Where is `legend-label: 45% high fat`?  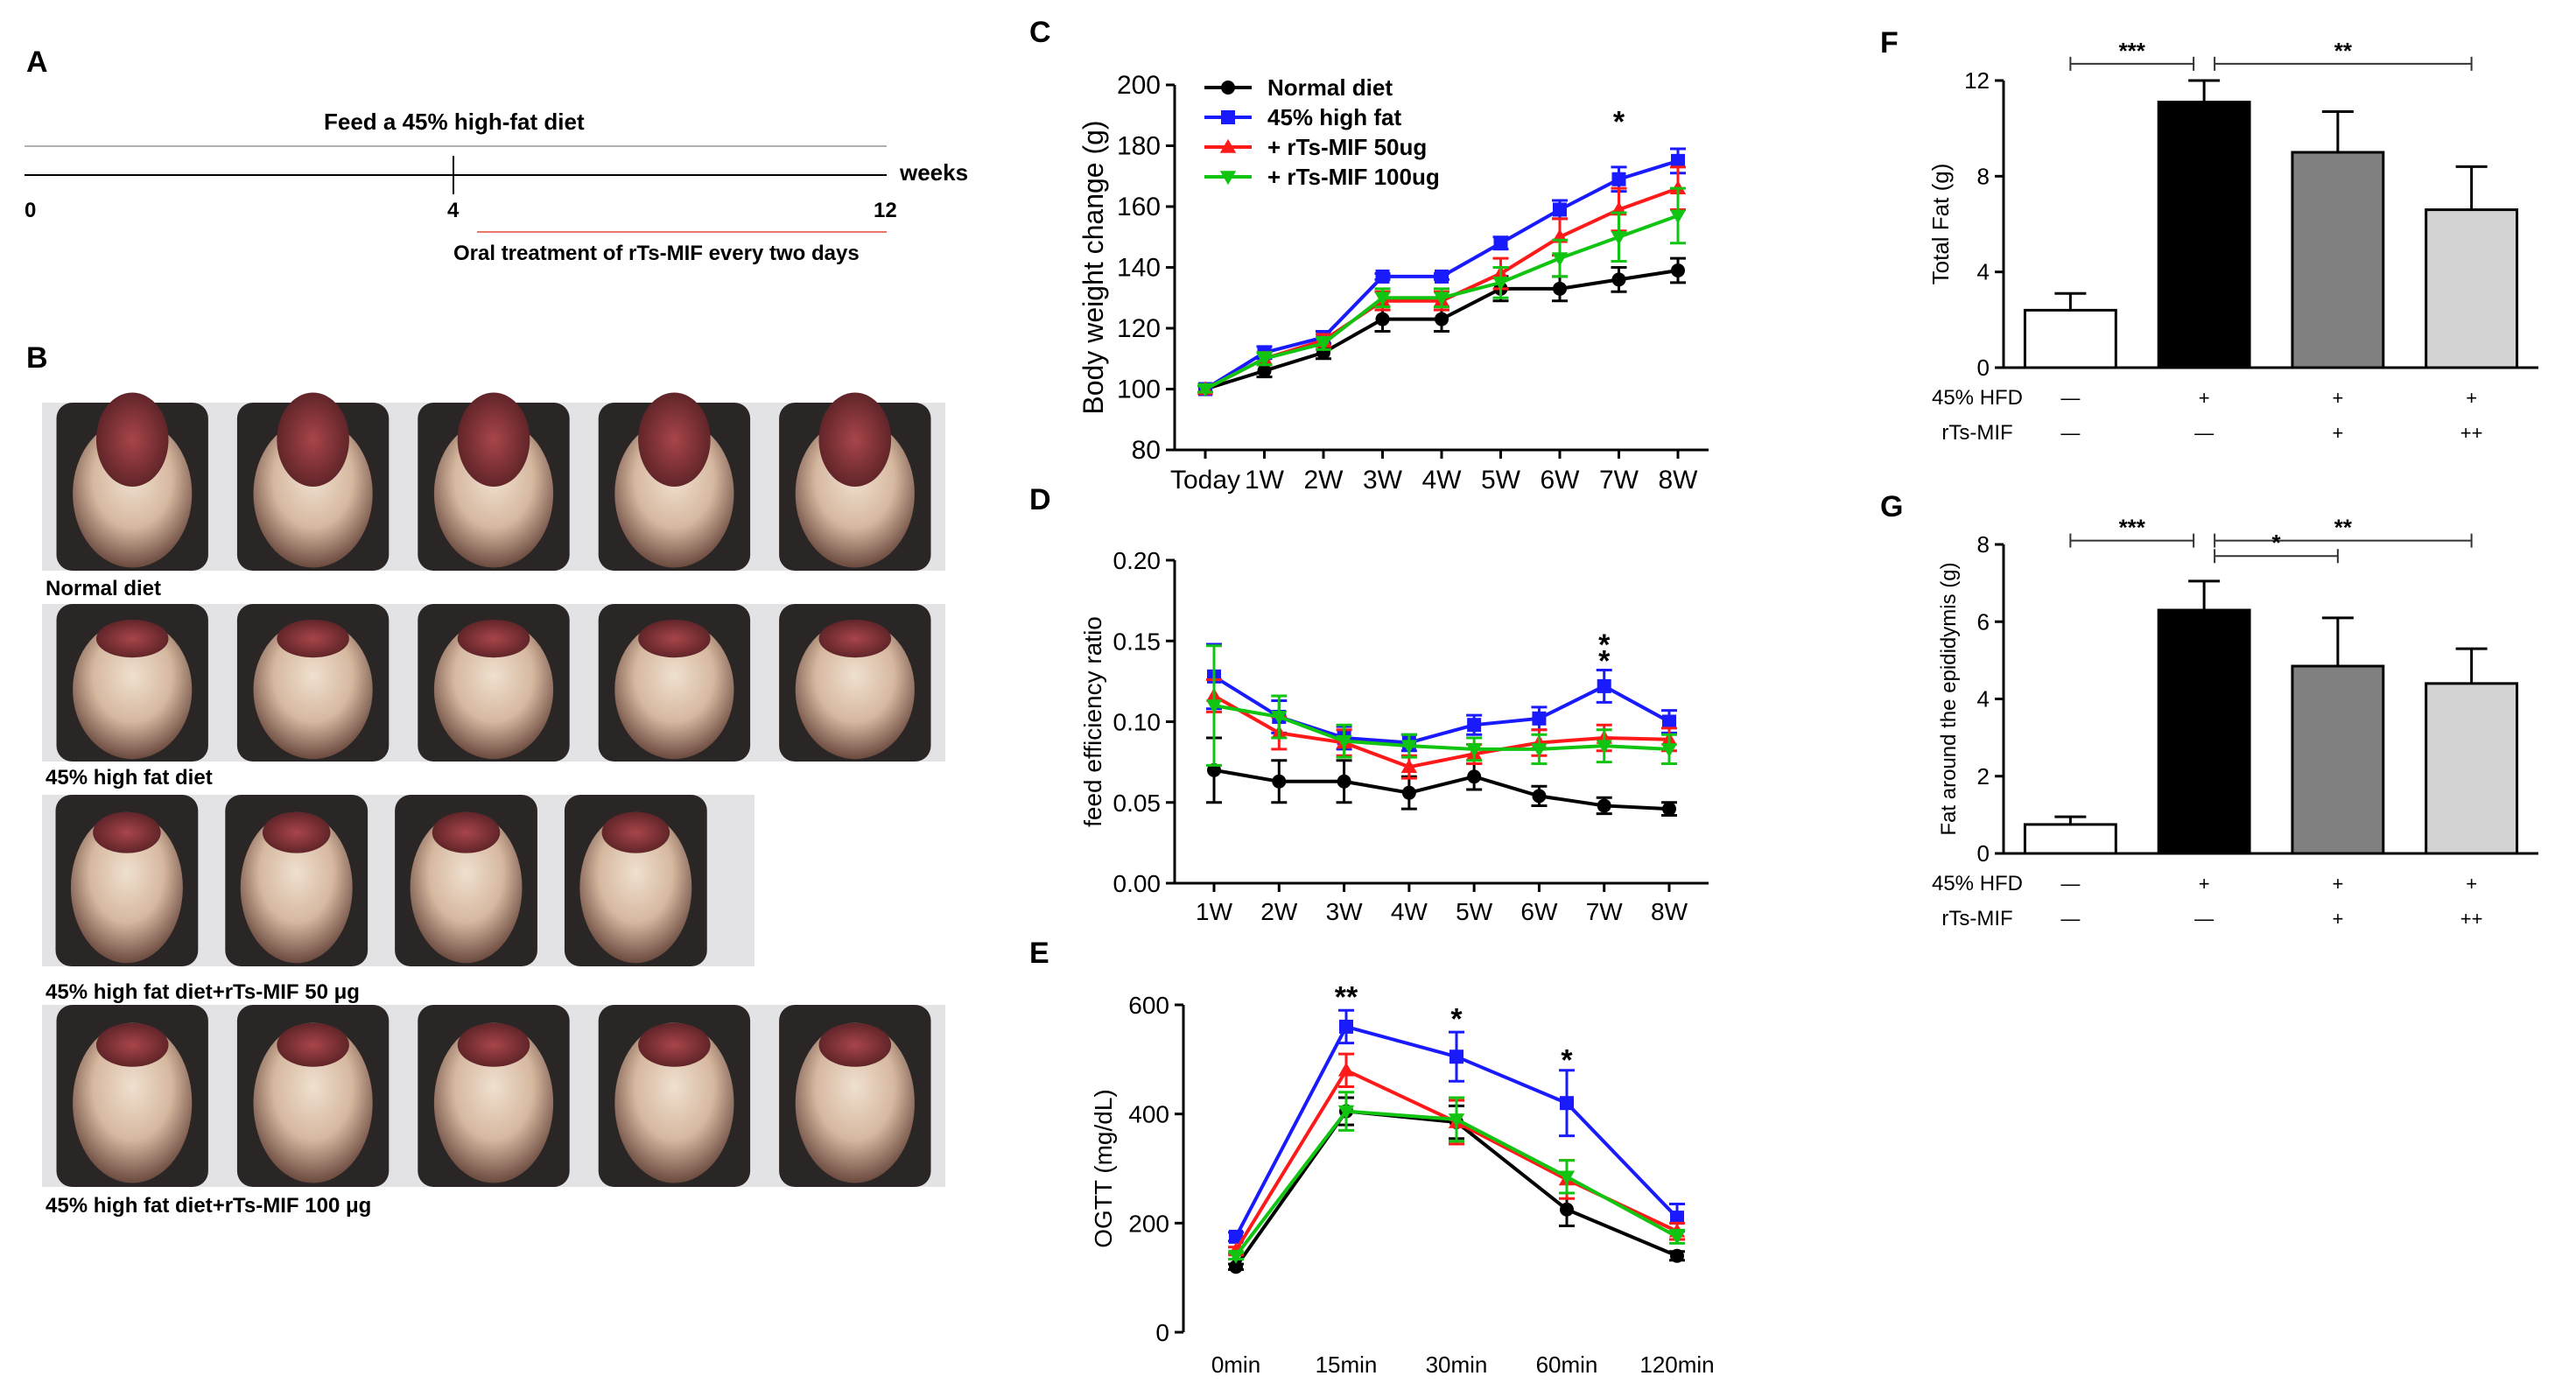
legend-label: 45% high fat is located at coordinates (1334, 117).